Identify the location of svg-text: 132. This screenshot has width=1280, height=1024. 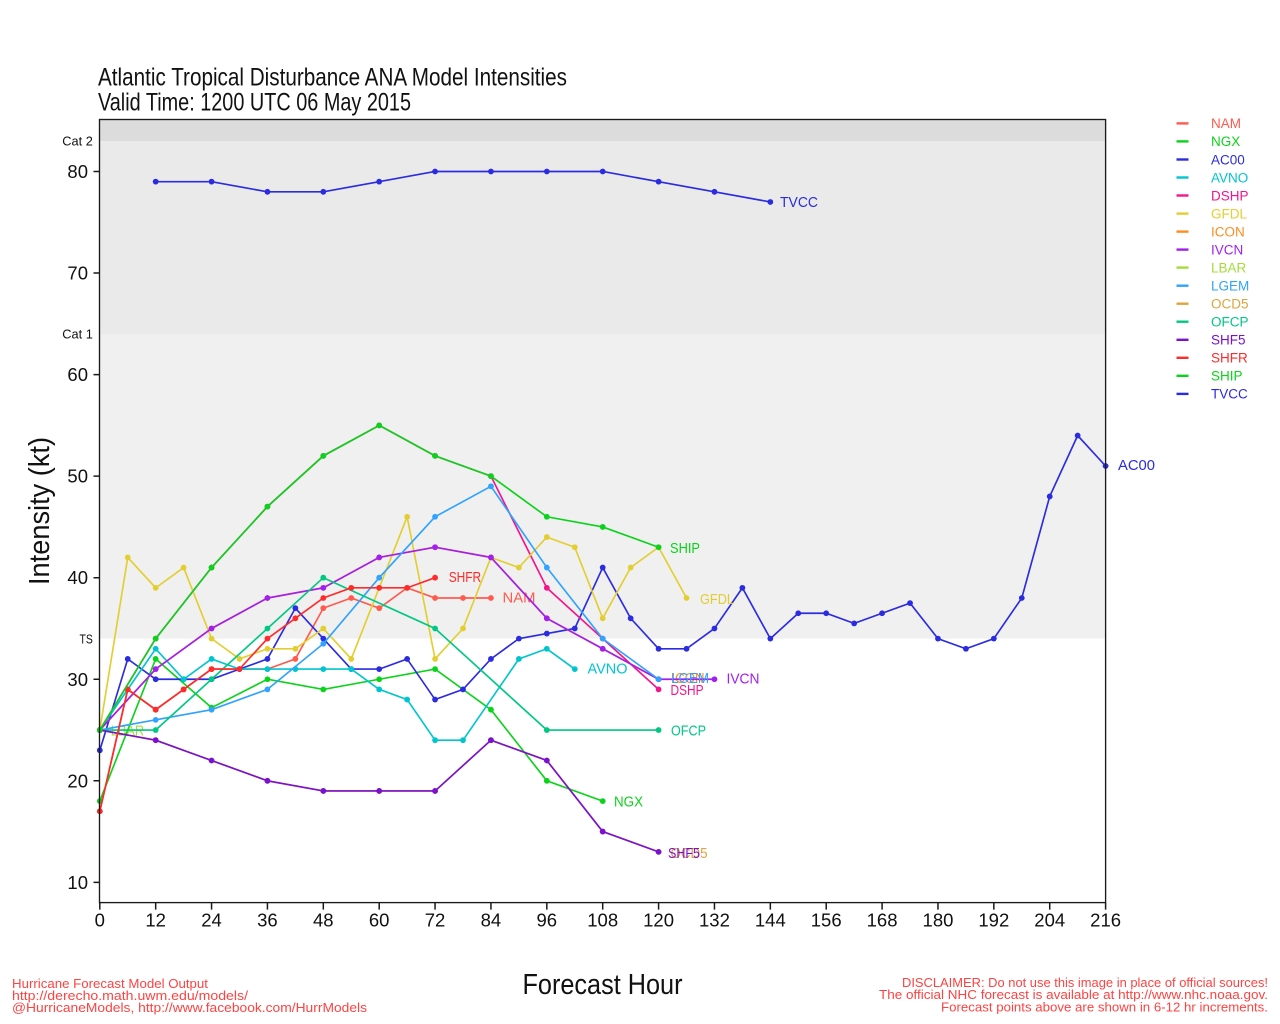
(714, 920).